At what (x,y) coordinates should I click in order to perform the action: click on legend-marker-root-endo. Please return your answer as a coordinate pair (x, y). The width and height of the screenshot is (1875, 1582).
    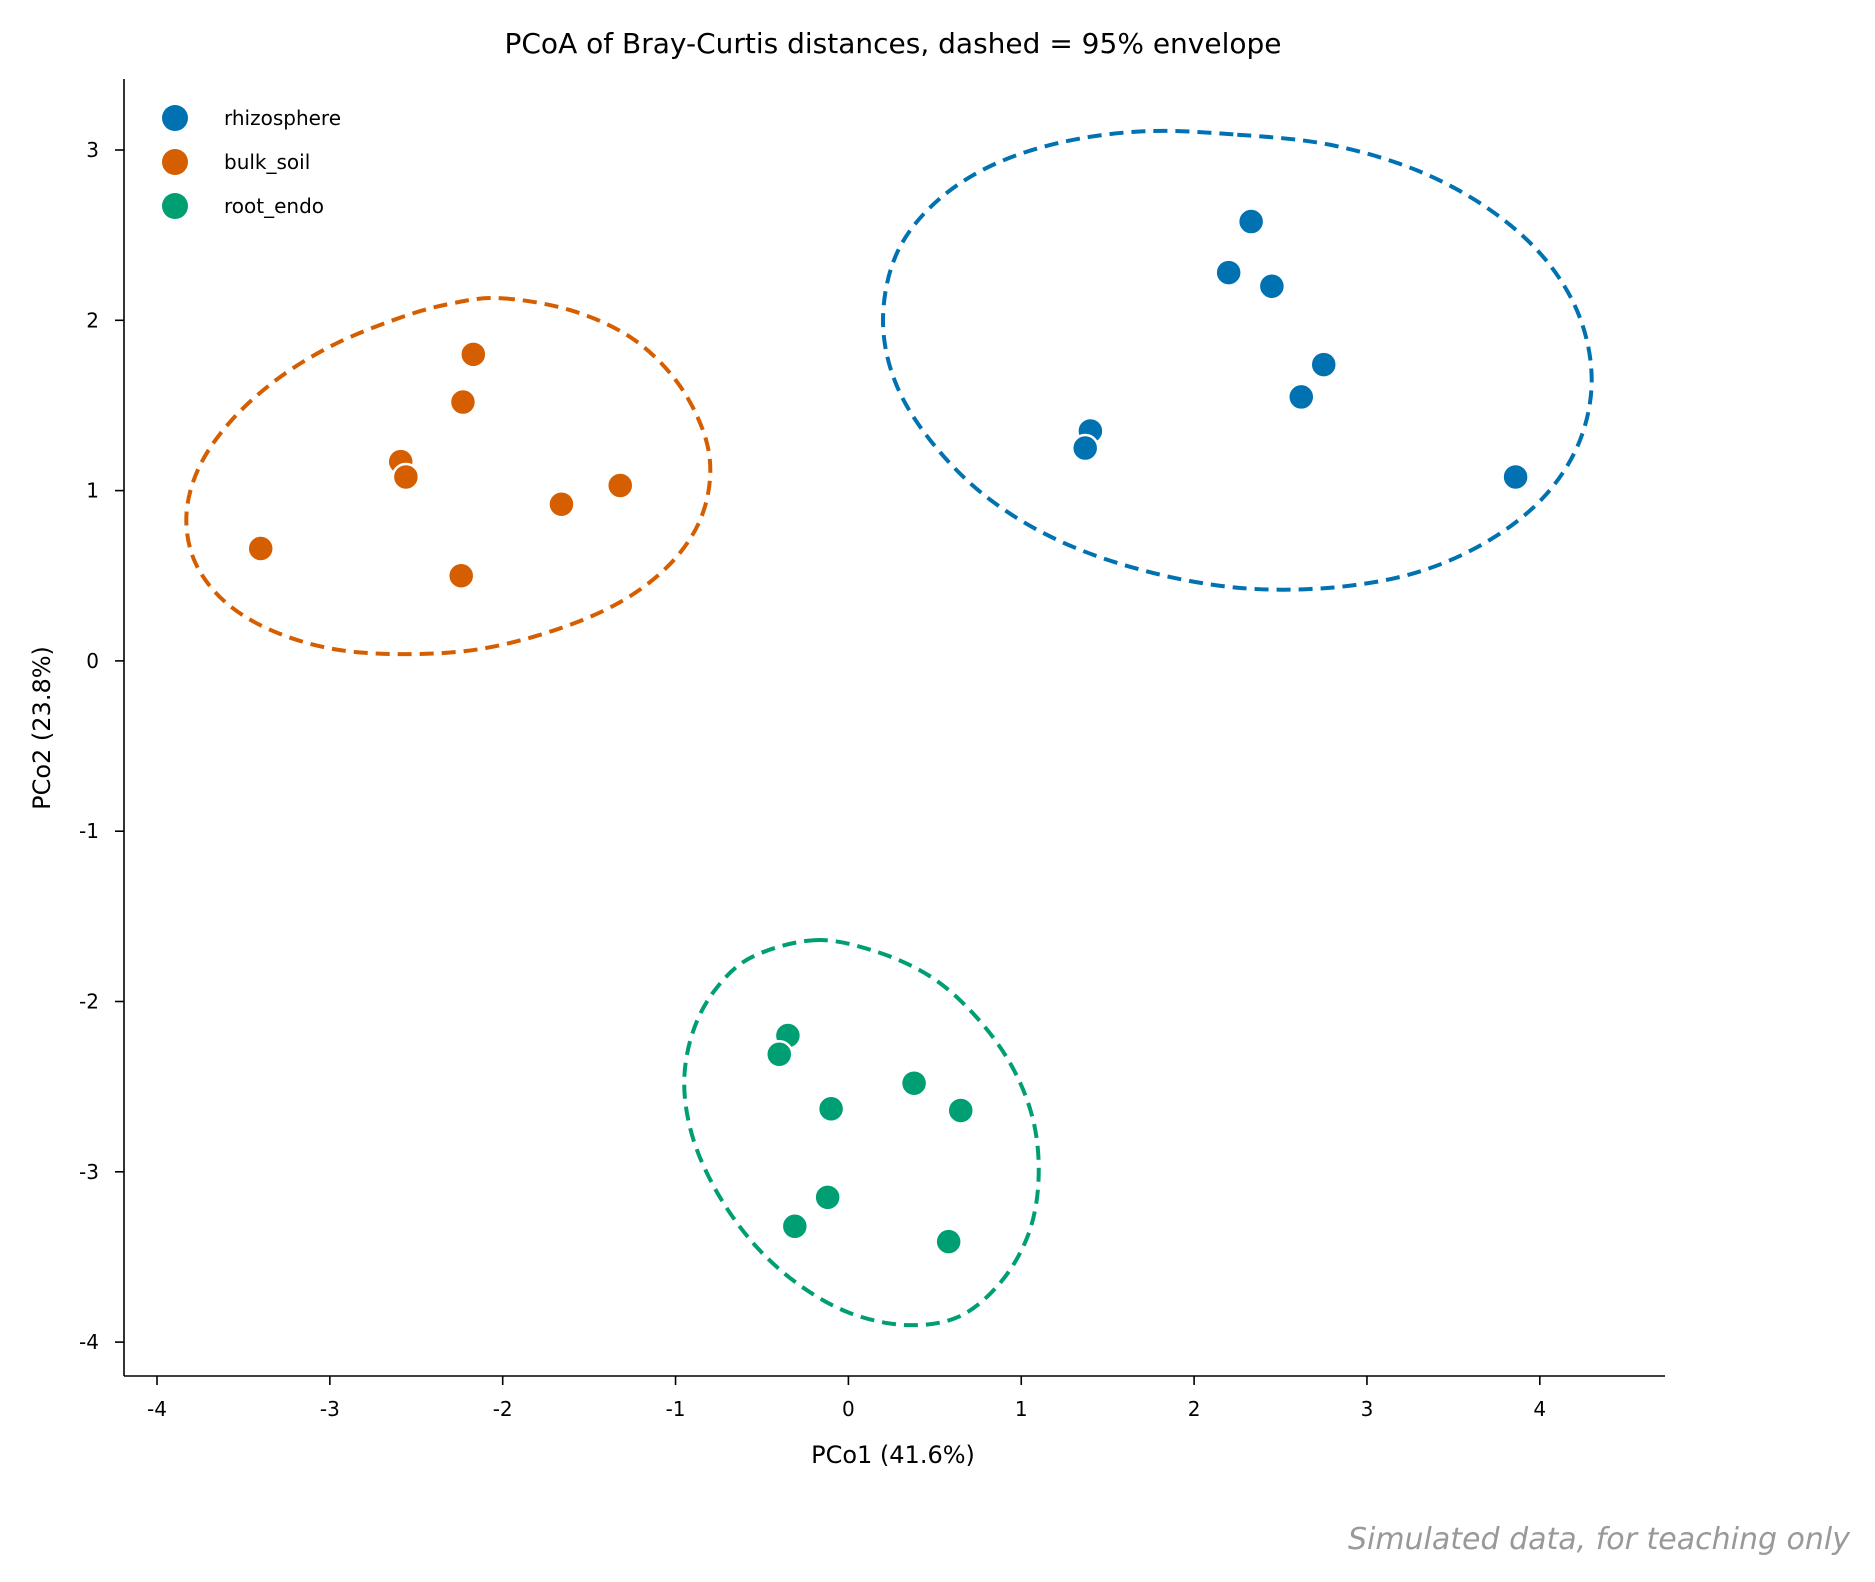
    Looking at the image, I should click on (175, 206).